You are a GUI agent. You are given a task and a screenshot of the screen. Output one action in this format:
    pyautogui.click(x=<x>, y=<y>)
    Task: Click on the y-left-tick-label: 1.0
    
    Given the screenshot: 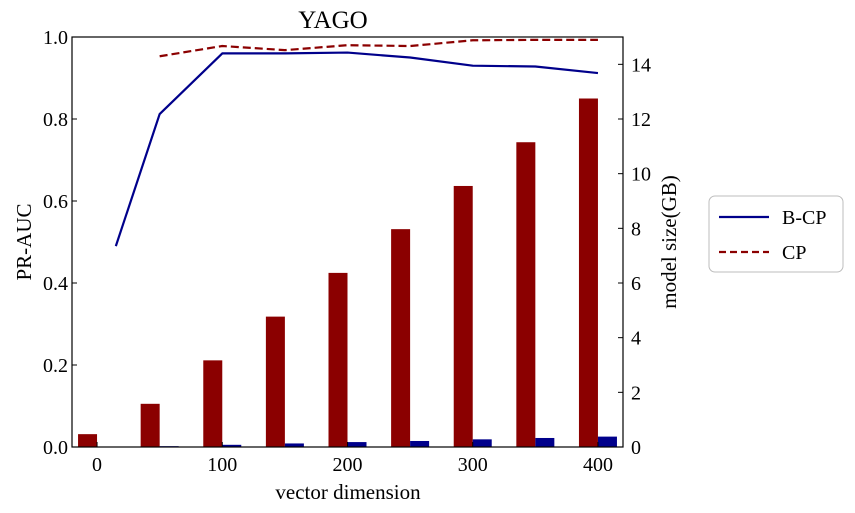 What is the action you would take?
    pyautogui.click(x=55, y=38)
    